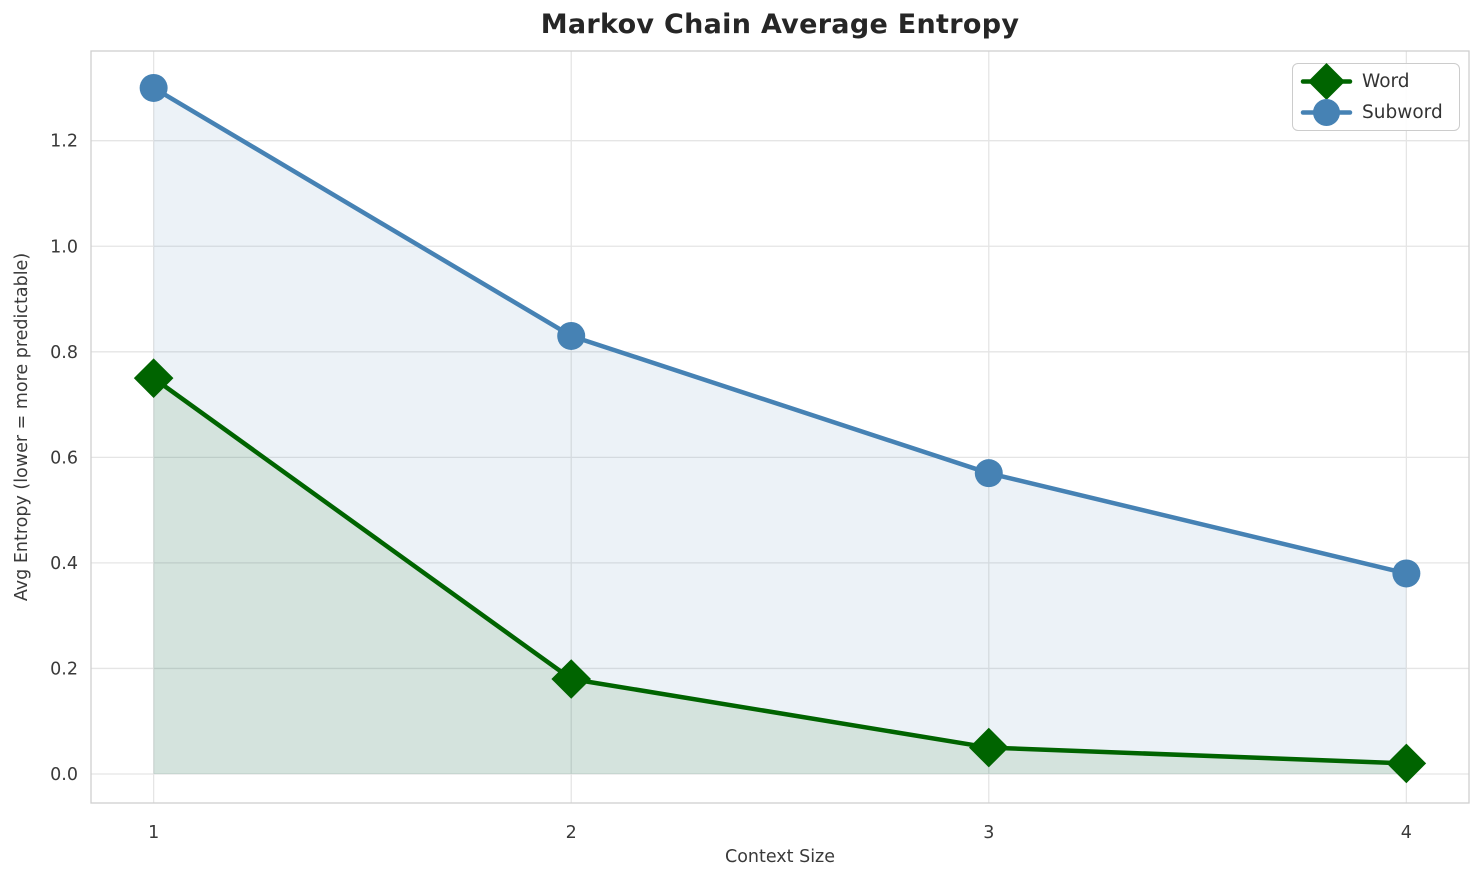  What do you see at coordinates (1386, 81) in the screenshot?
I see `legend-label-word: Word` at bounding box center [1386, 81].